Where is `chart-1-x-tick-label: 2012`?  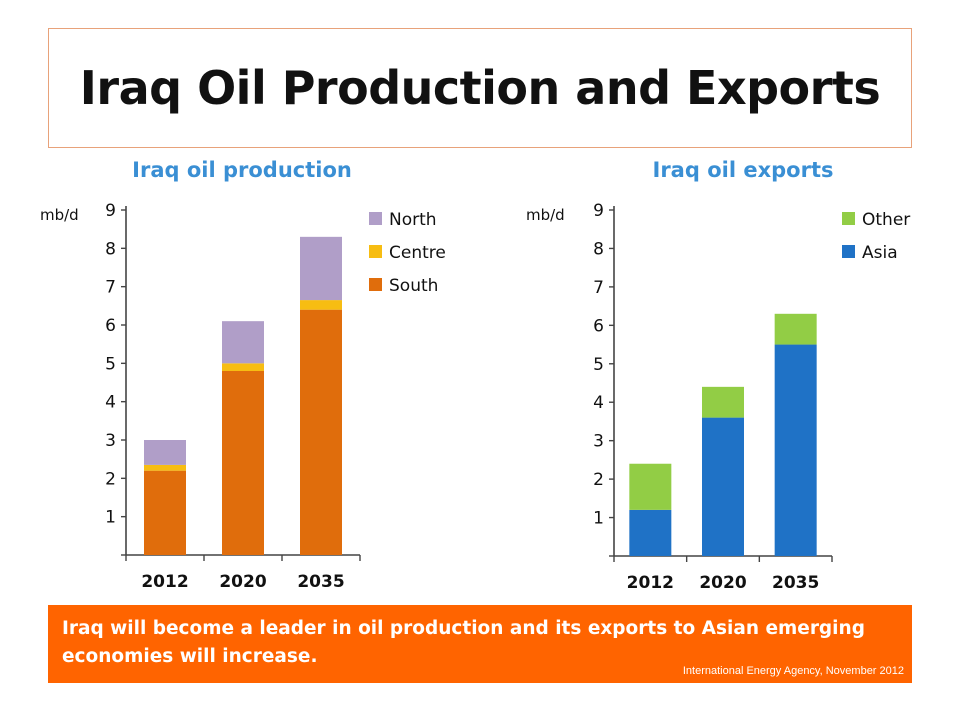 chart-1-x-tick-label: 2012 is located at coordinates (650, 583).